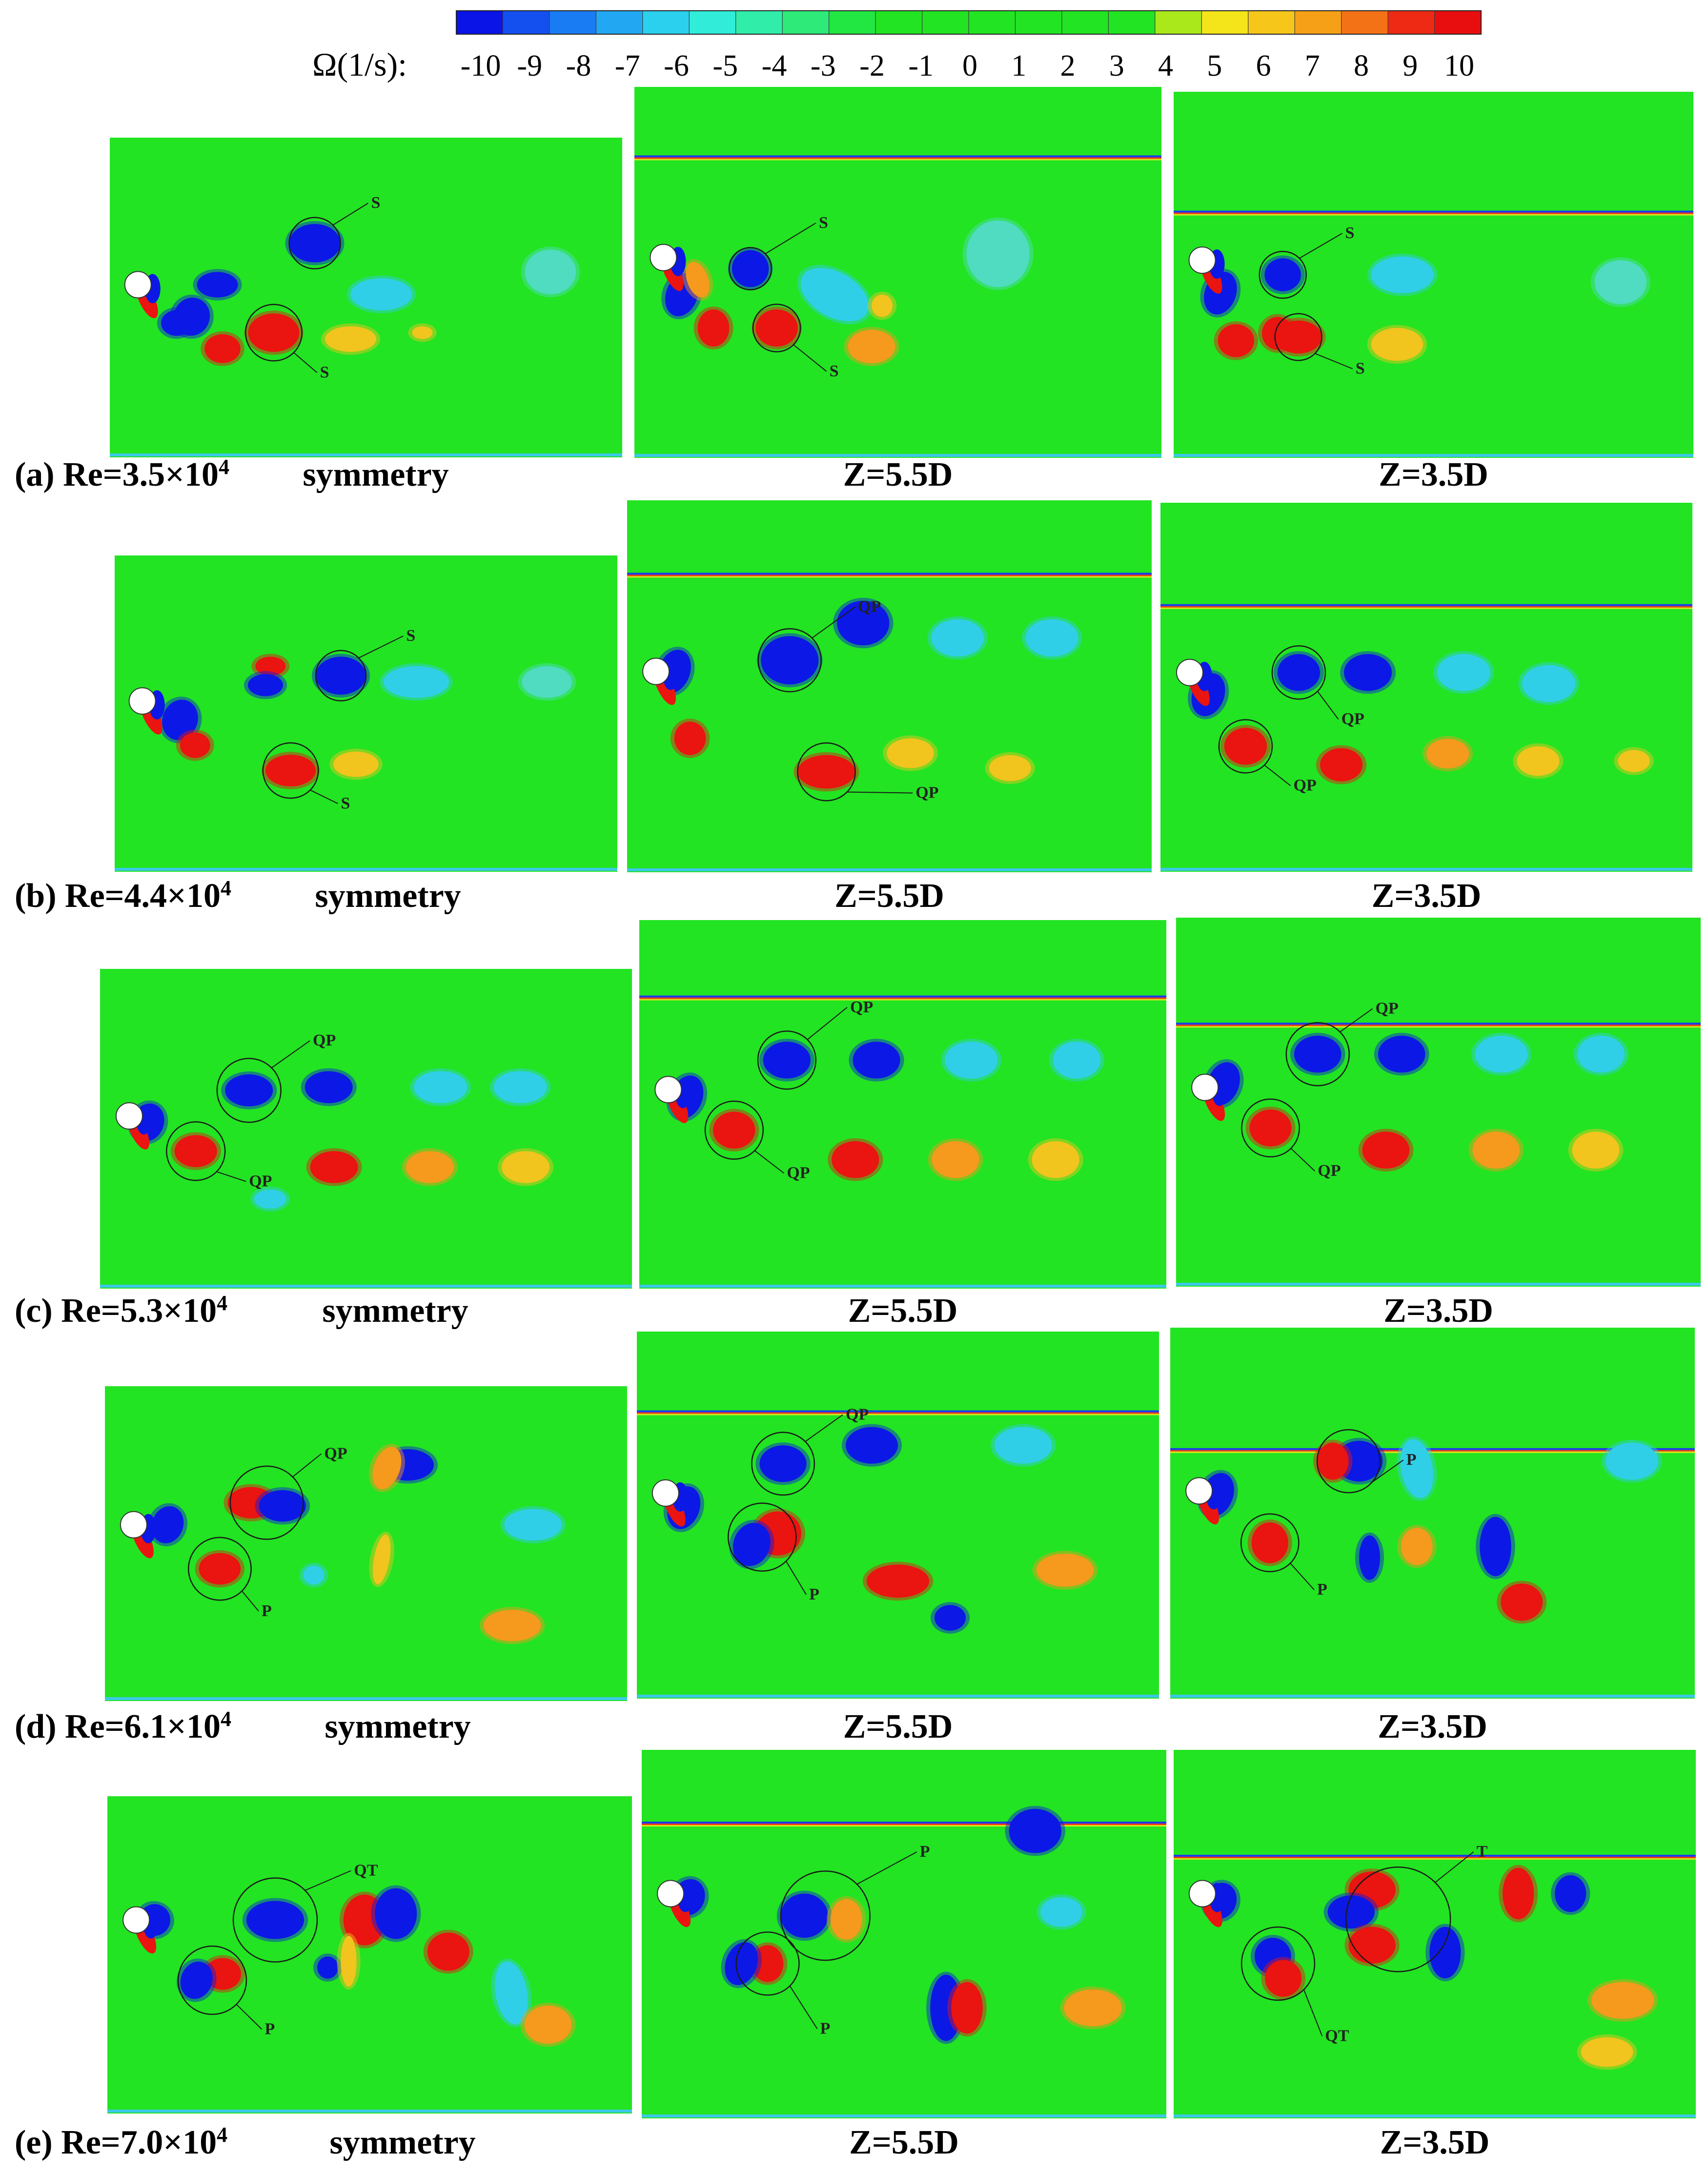  What do you see at coordinates (481, 66) in the screenshot?
I see `colorbar-tick-label: -10` at bounding box center [481, 66].